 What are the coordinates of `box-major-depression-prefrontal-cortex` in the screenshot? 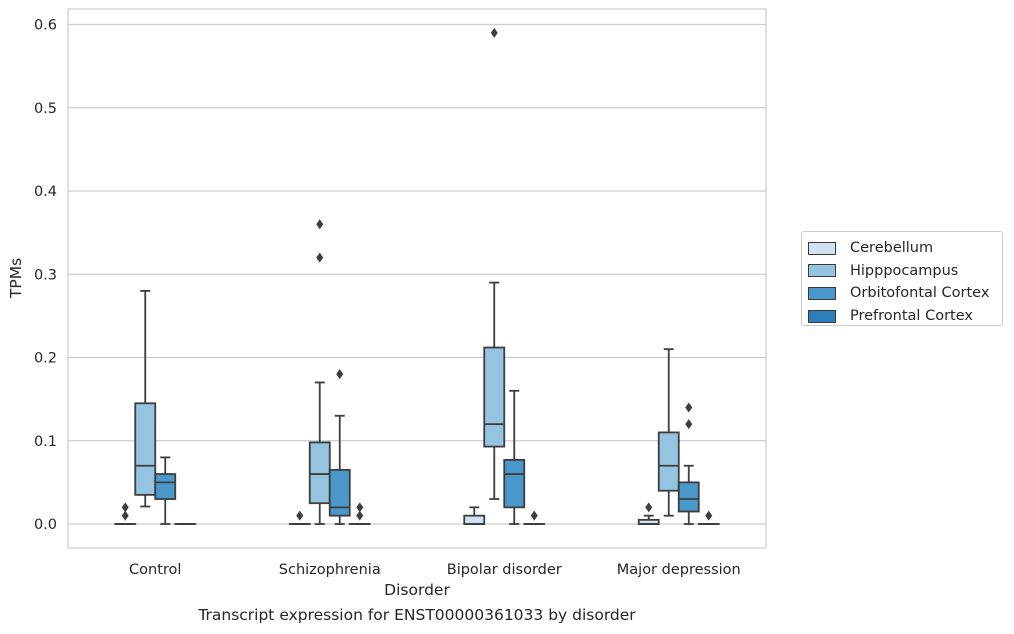 It's located at (708, 517).